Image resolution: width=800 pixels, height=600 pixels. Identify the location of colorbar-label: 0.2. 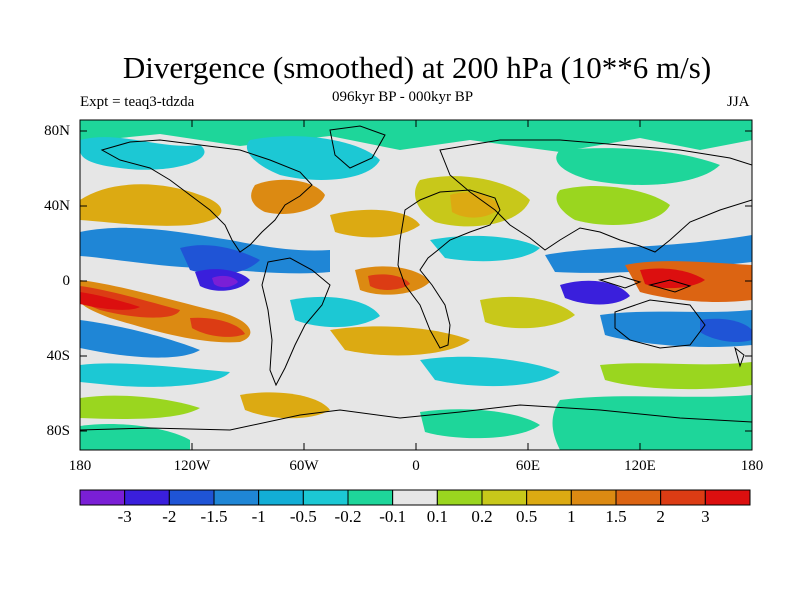
(482, 516).